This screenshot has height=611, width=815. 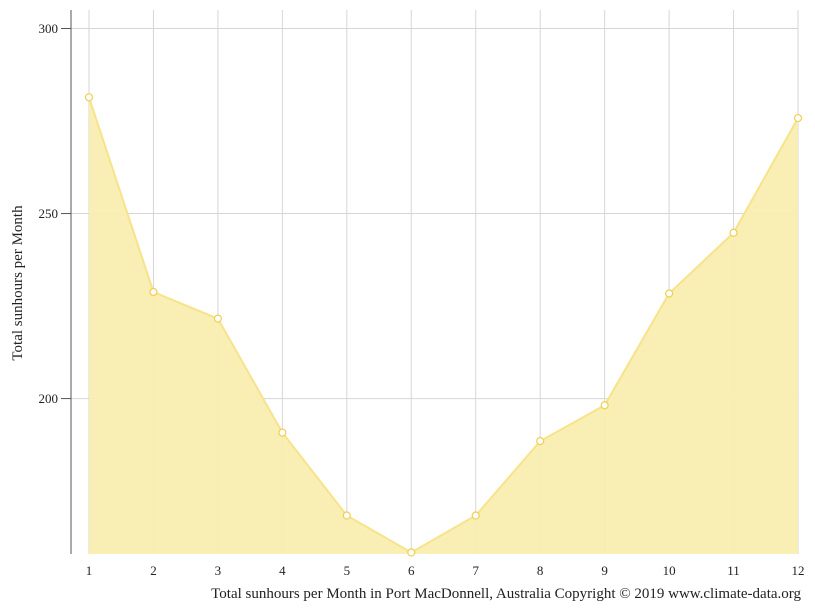 I want to click on x-tick-label-5: 5, so click(x=347, y=570).